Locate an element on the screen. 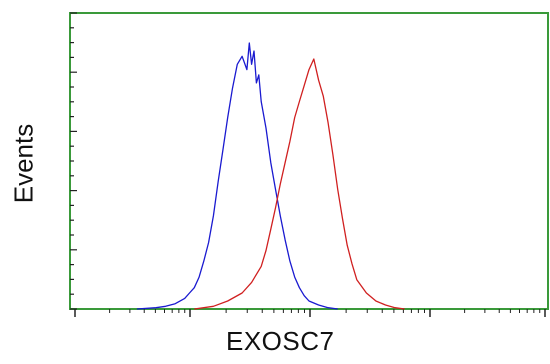 The height and width of the screenshot is (364, 550). y-axis-label: Events is located at coordinates (23, 163).